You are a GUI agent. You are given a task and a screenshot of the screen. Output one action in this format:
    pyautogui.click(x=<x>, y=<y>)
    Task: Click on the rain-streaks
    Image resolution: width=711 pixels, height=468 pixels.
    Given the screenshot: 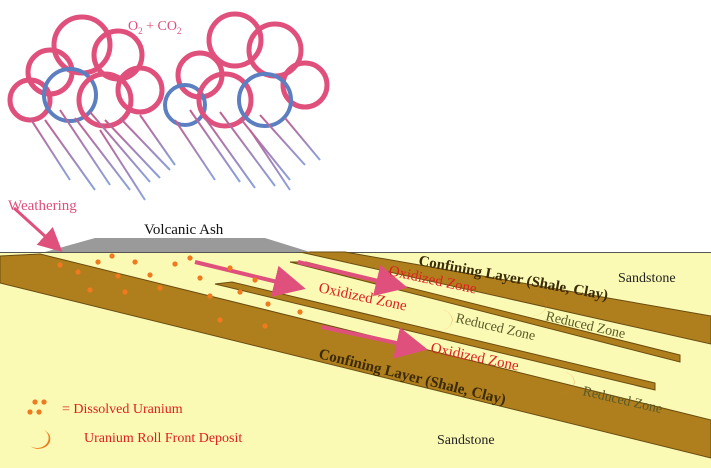 What is the action you would take?
    pyautogui.click(x=175, y=155)
    